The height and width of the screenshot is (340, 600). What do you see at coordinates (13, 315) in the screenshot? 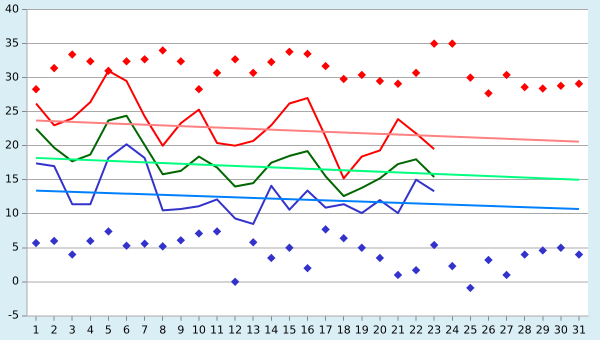
I see `y-tick-label: -5` at bounding box center [13, 315].